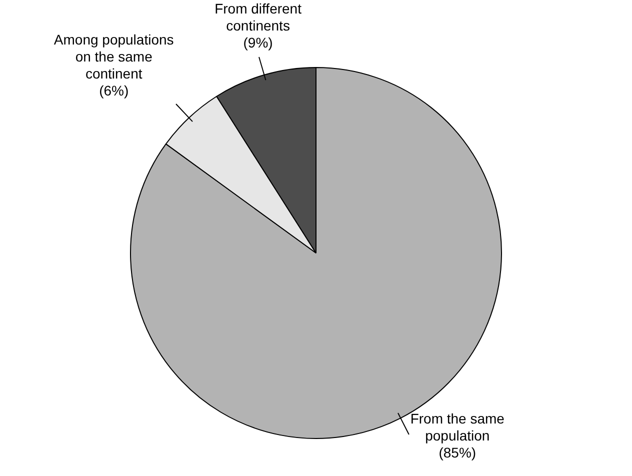  I want to click on data-label: (85%), so click(457, 452).